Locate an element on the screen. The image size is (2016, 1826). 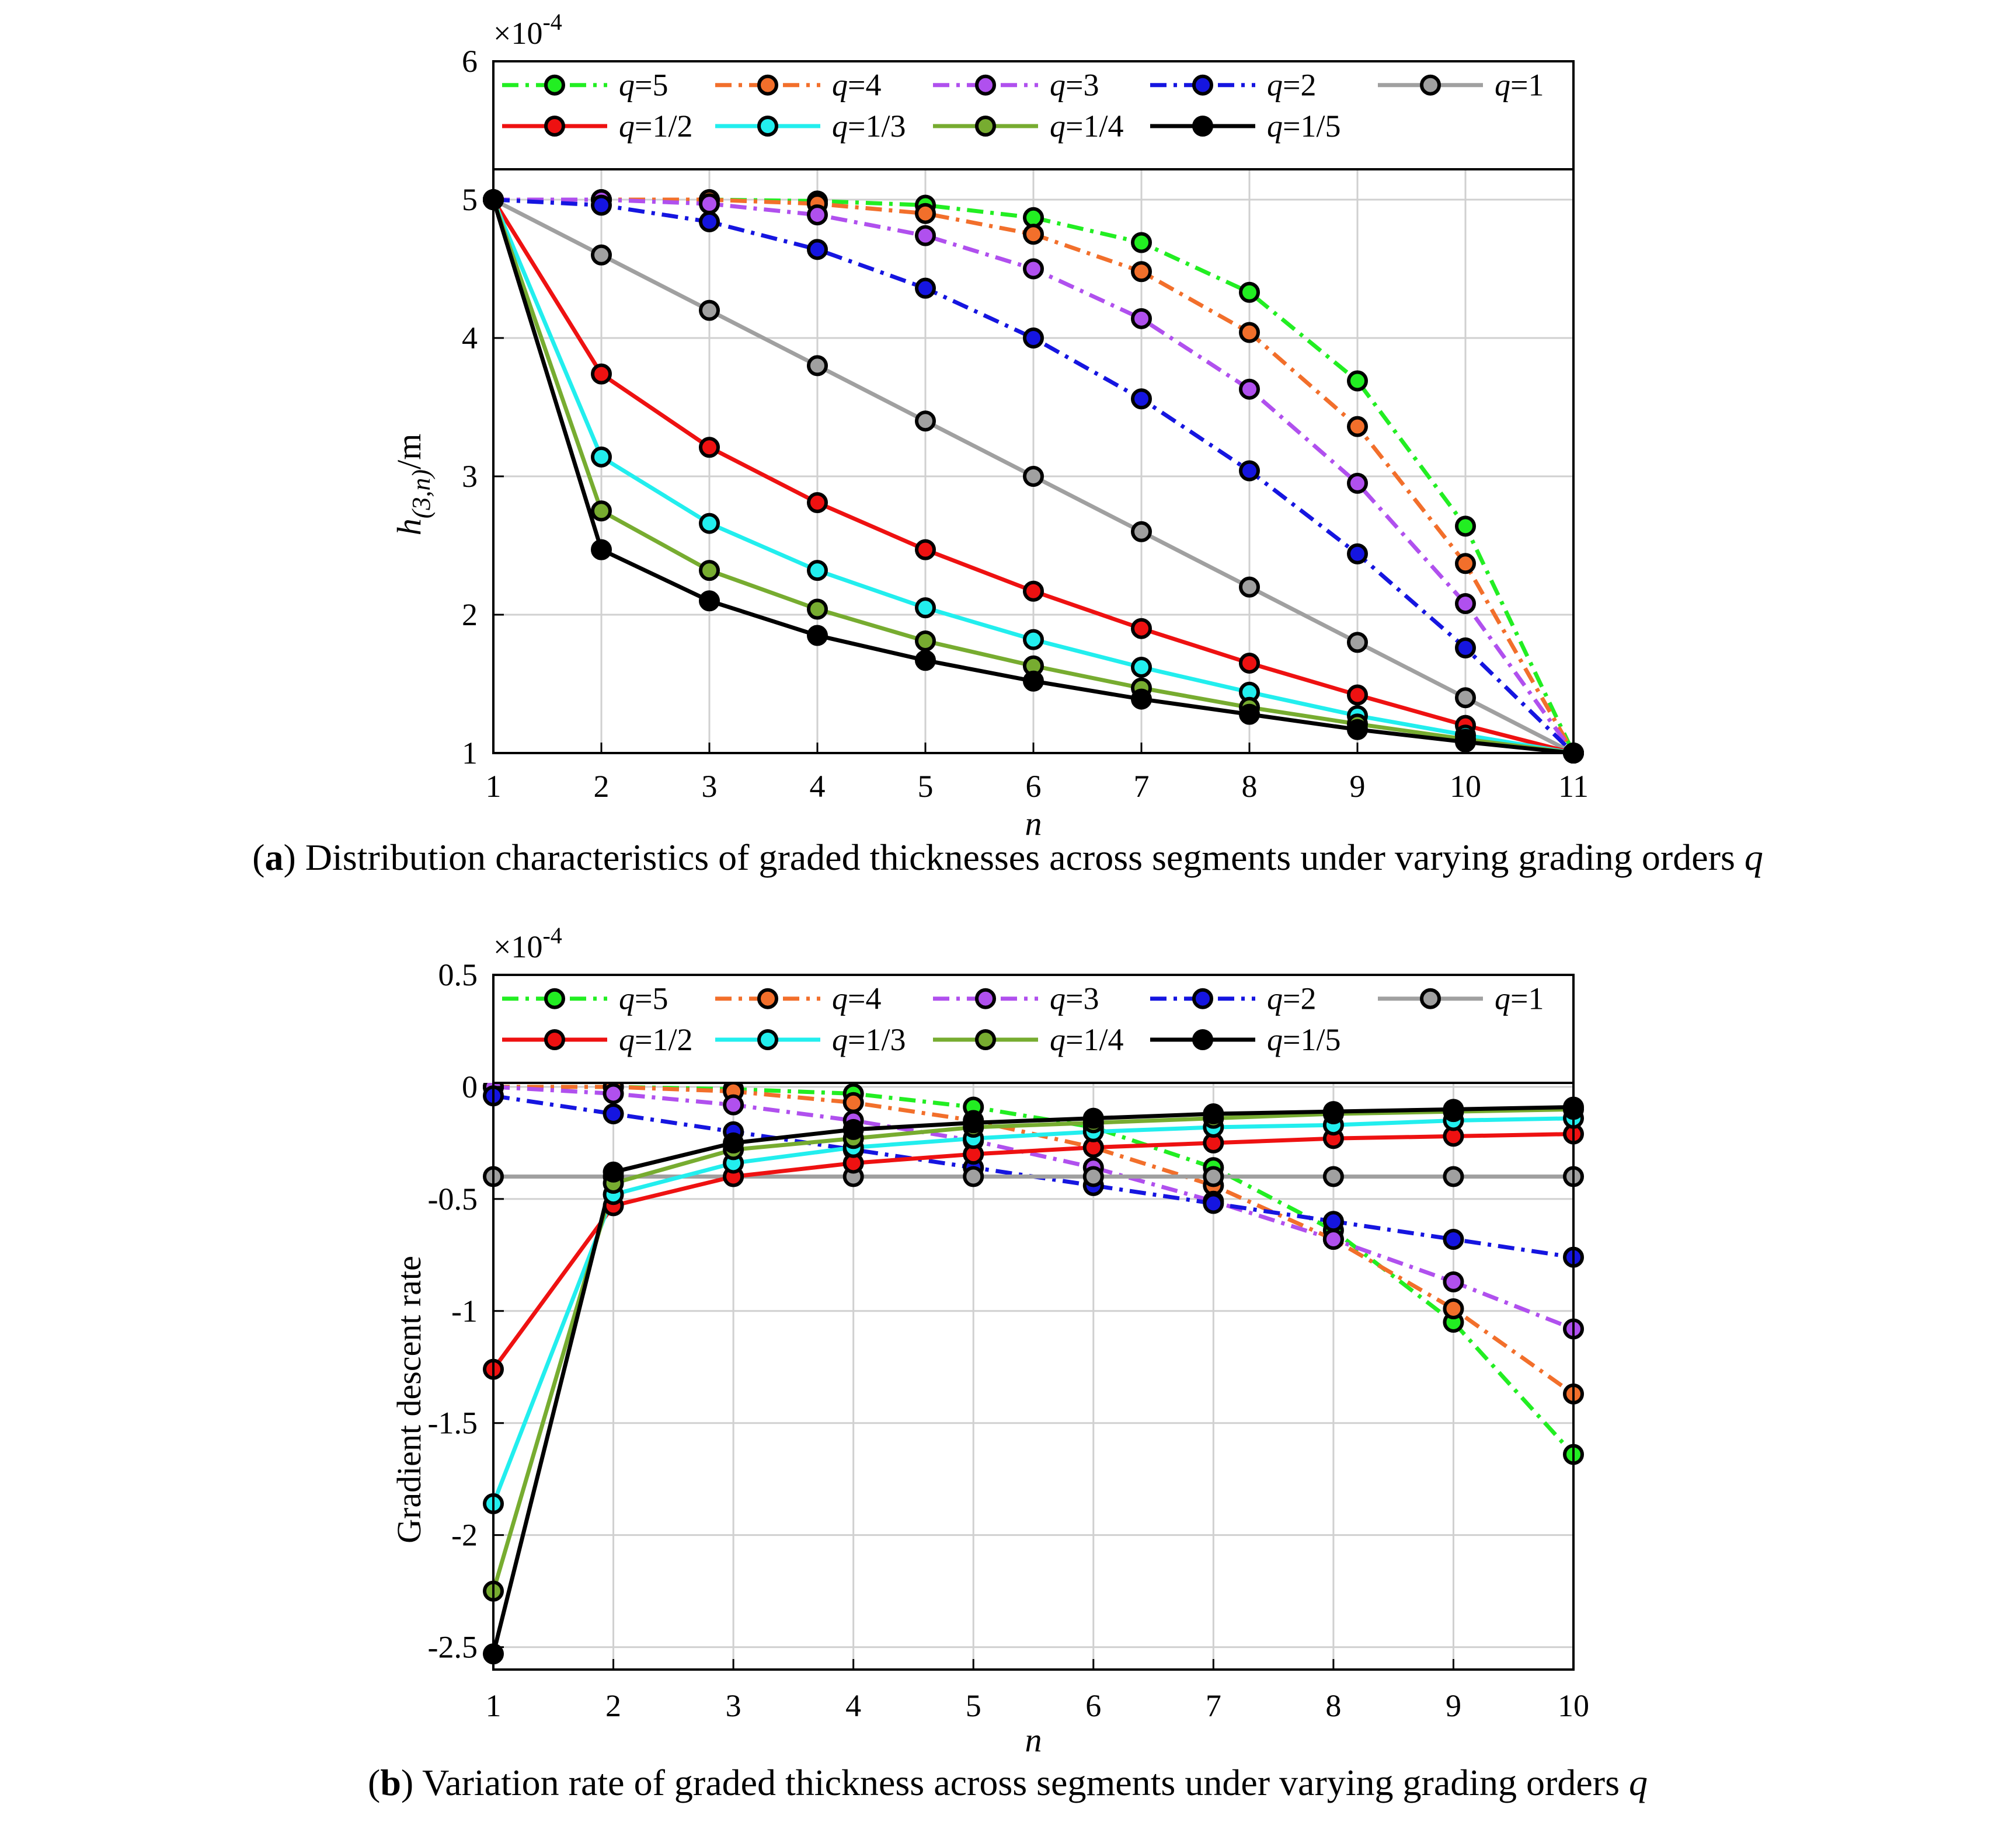
y-exponent-base: ×10 is located at coordinates (517, 33).